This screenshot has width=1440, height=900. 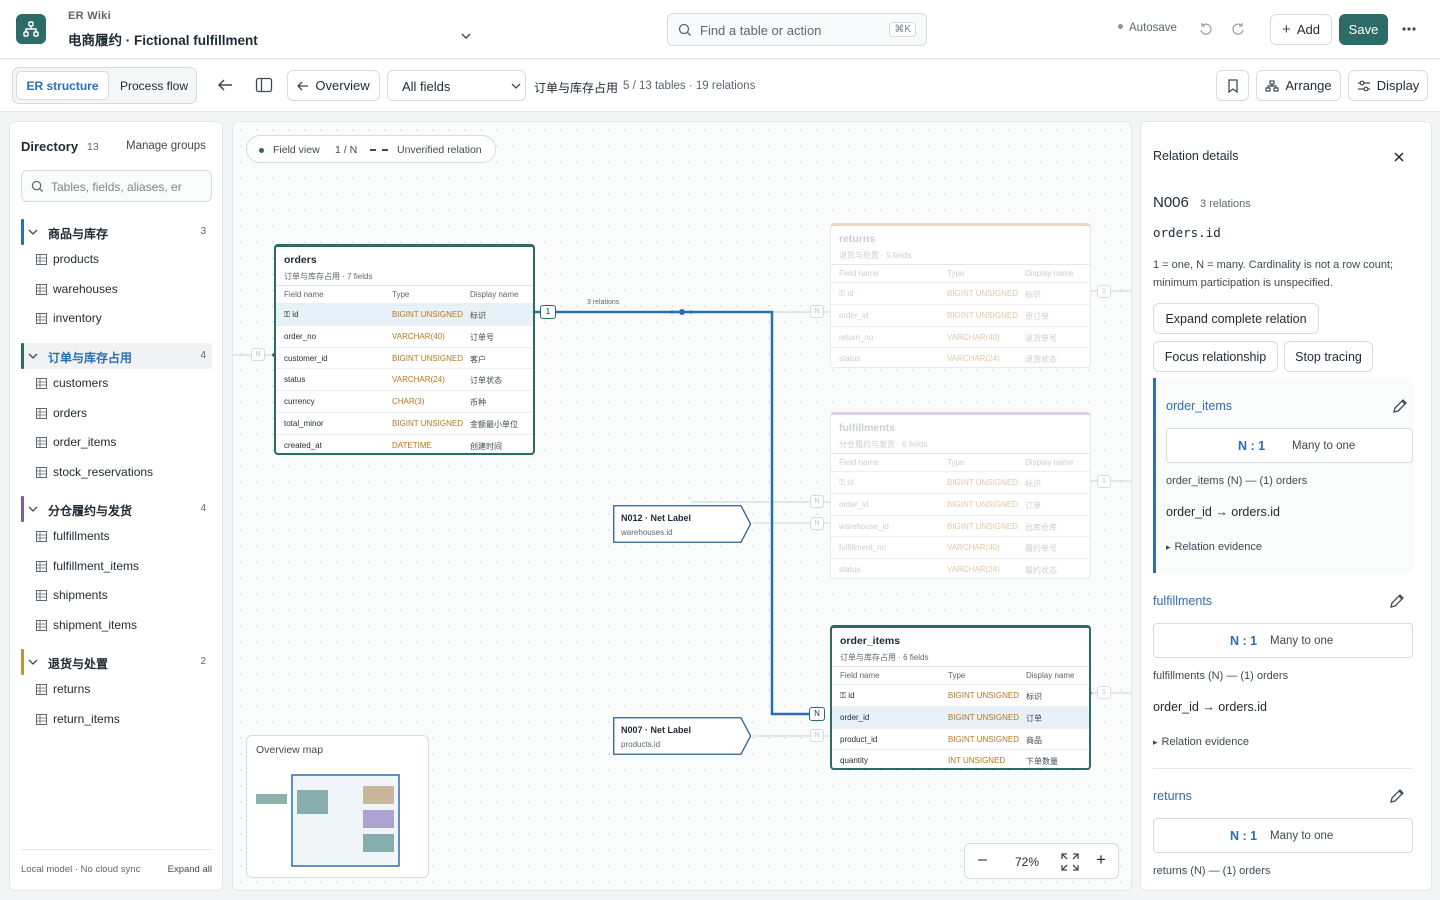 What do you see at coordinates (154, 85) in the screenshot?
I see `tab-process-flow: Process flow` at bounding box center [154, 85].